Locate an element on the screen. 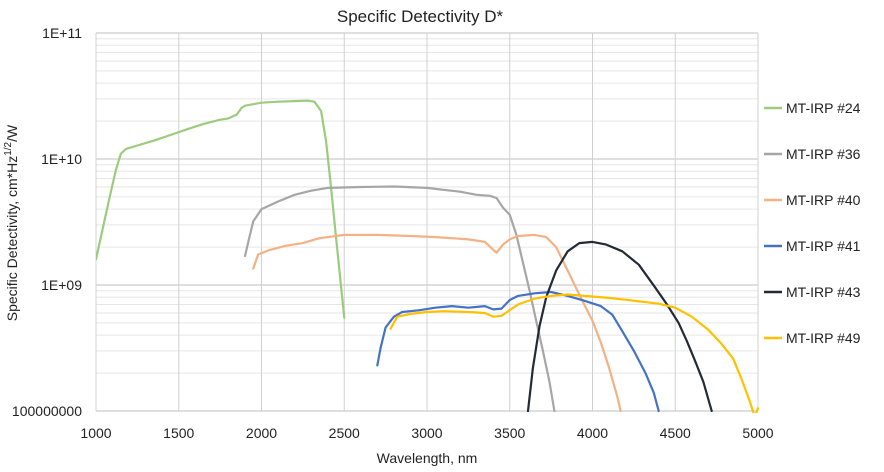 This screenshot has width=884, height=472. x-tick-label: 4500 is located at coordinates (675, 433).